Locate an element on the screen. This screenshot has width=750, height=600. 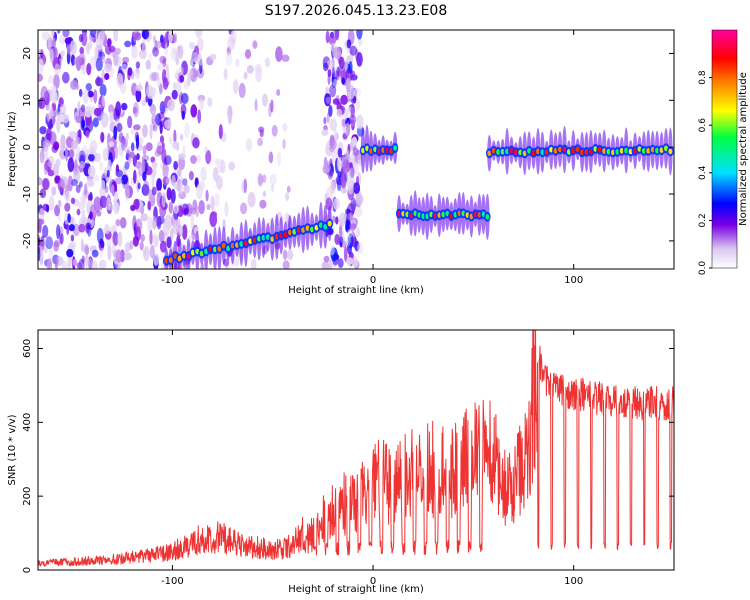
snr-x-tick-label: 0 is located at coordinates (373, 581).